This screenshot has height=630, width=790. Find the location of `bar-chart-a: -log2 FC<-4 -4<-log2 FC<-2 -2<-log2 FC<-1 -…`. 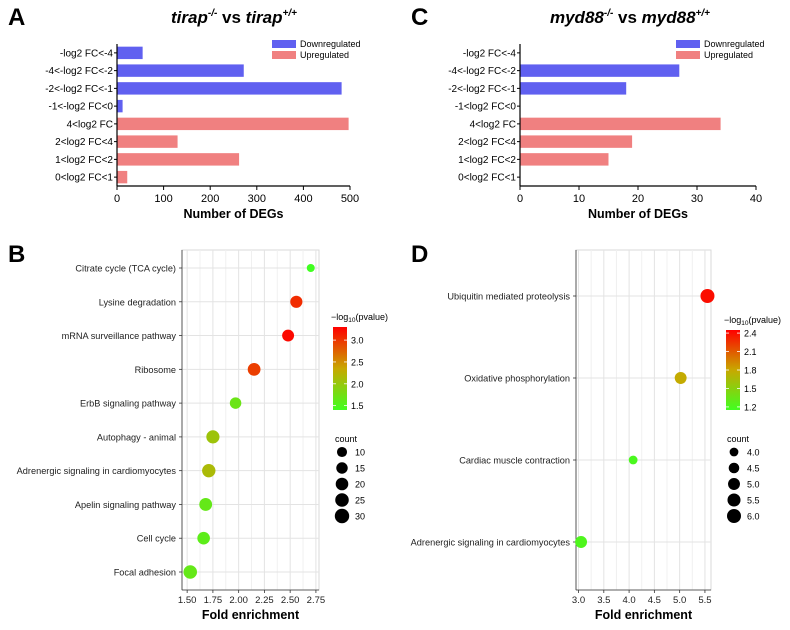

bar-chart-a: -log2 FC<-4 -4<-log2 FC<-2 -2<-log2 FC<-1 -… is located at coordinates (202, 130).